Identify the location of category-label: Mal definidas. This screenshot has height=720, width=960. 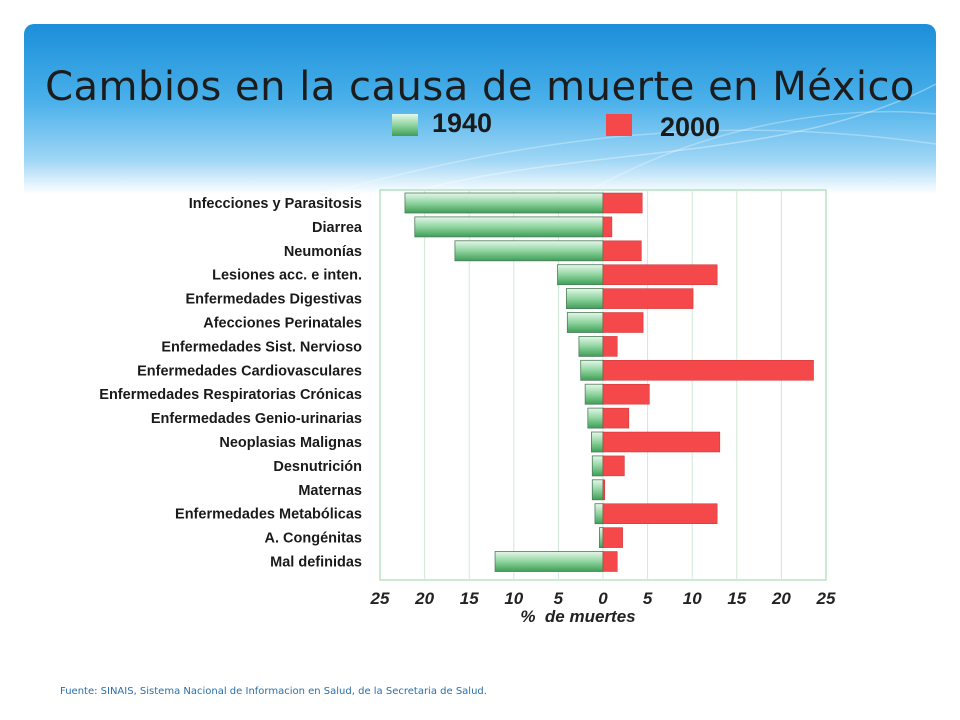
(316, 563).